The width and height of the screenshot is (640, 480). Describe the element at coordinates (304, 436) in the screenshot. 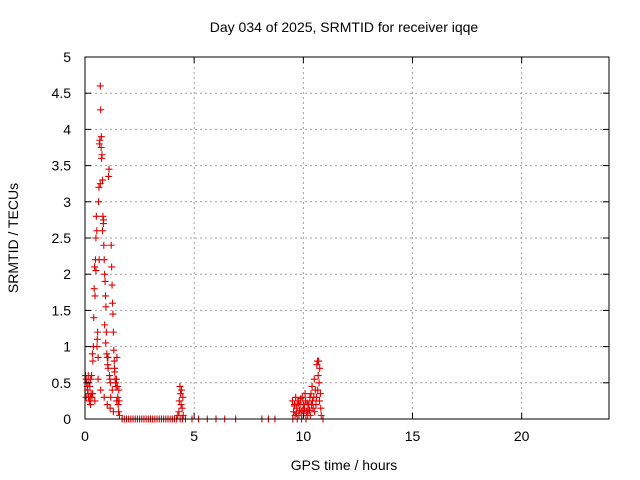

I see `x-tick-label: 10` at that location.